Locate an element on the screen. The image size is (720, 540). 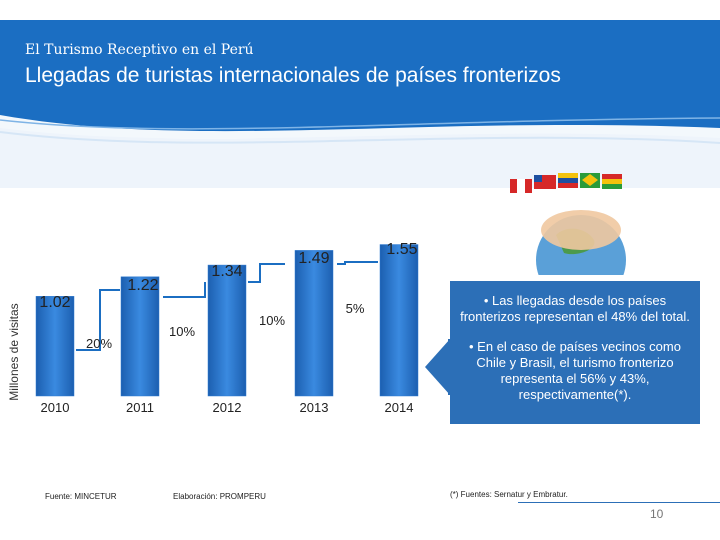
bar-2013 is located at coordinates (314, 323).